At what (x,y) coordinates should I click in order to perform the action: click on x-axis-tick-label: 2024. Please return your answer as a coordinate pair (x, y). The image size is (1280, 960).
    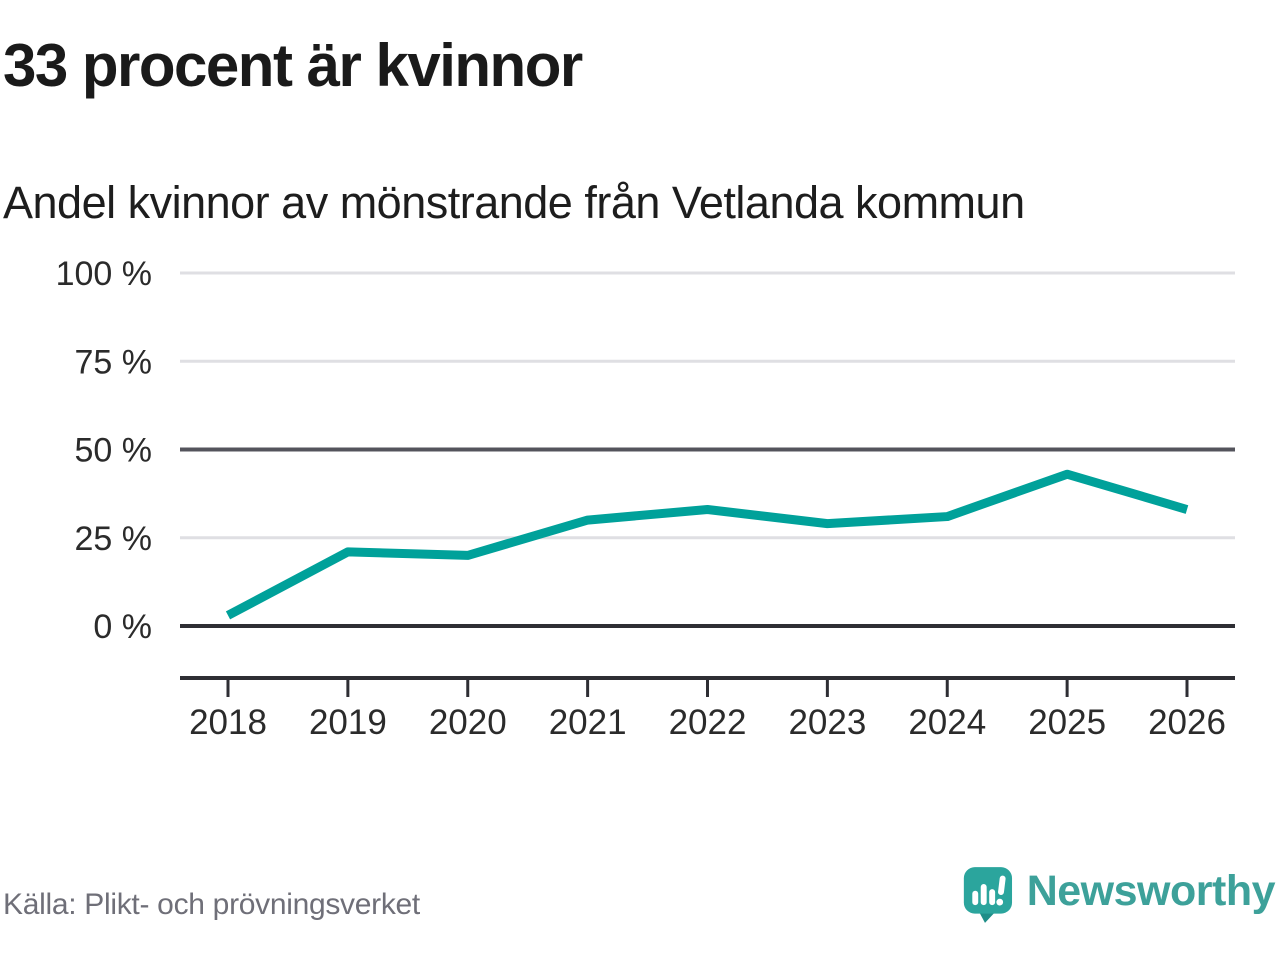
    Looking at the image, I should click on (947, 722).